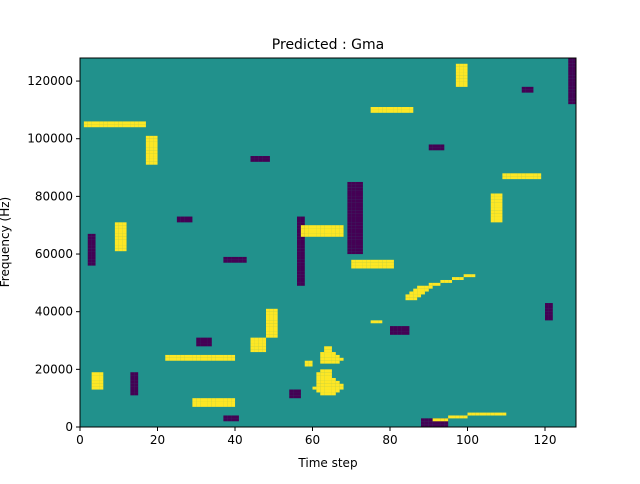  Describe the element at coordinates (69, 427) in the screenshot. I see `y-tick-label: 0` at that location.